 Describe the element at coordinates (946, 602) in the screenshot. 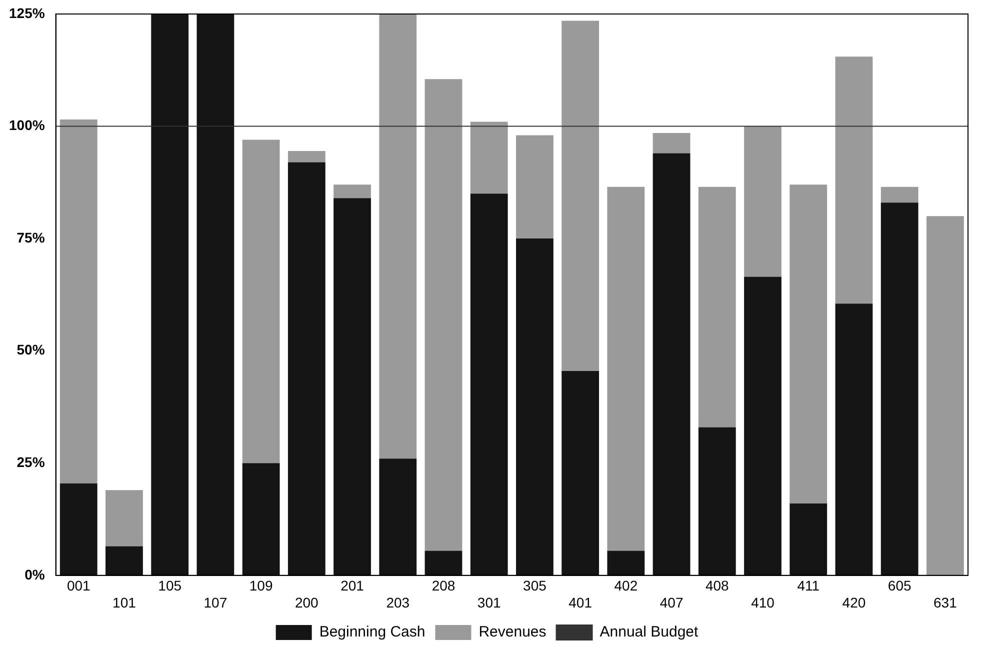

I see `x-tick-label: 631` at that location.